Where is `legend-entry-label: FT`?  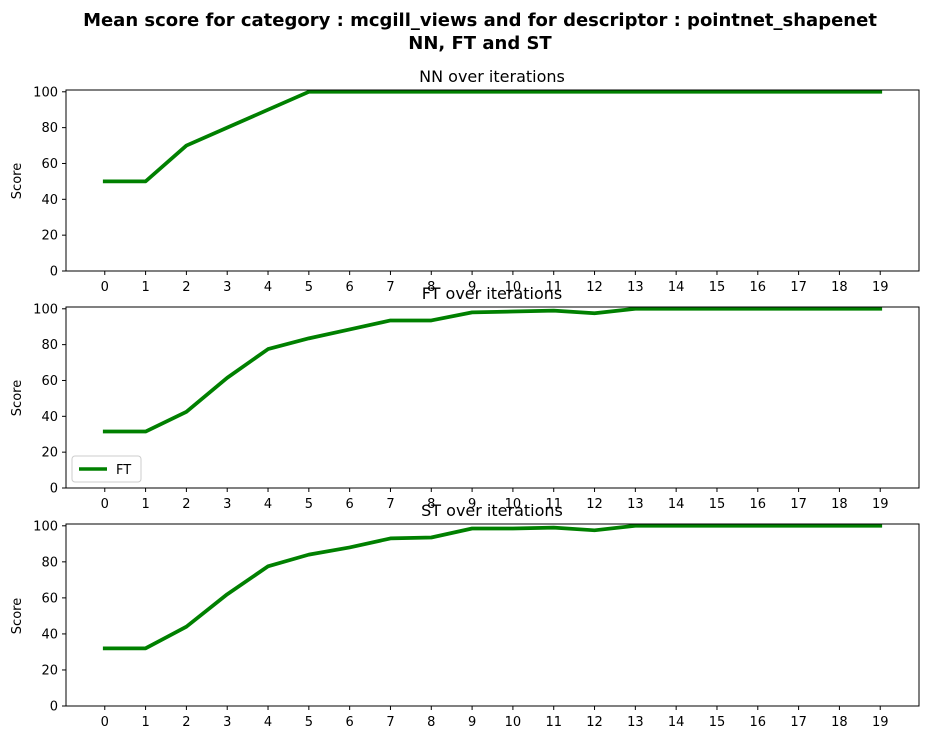 legend-entry-label: FT is located at coordinates (123, 470).